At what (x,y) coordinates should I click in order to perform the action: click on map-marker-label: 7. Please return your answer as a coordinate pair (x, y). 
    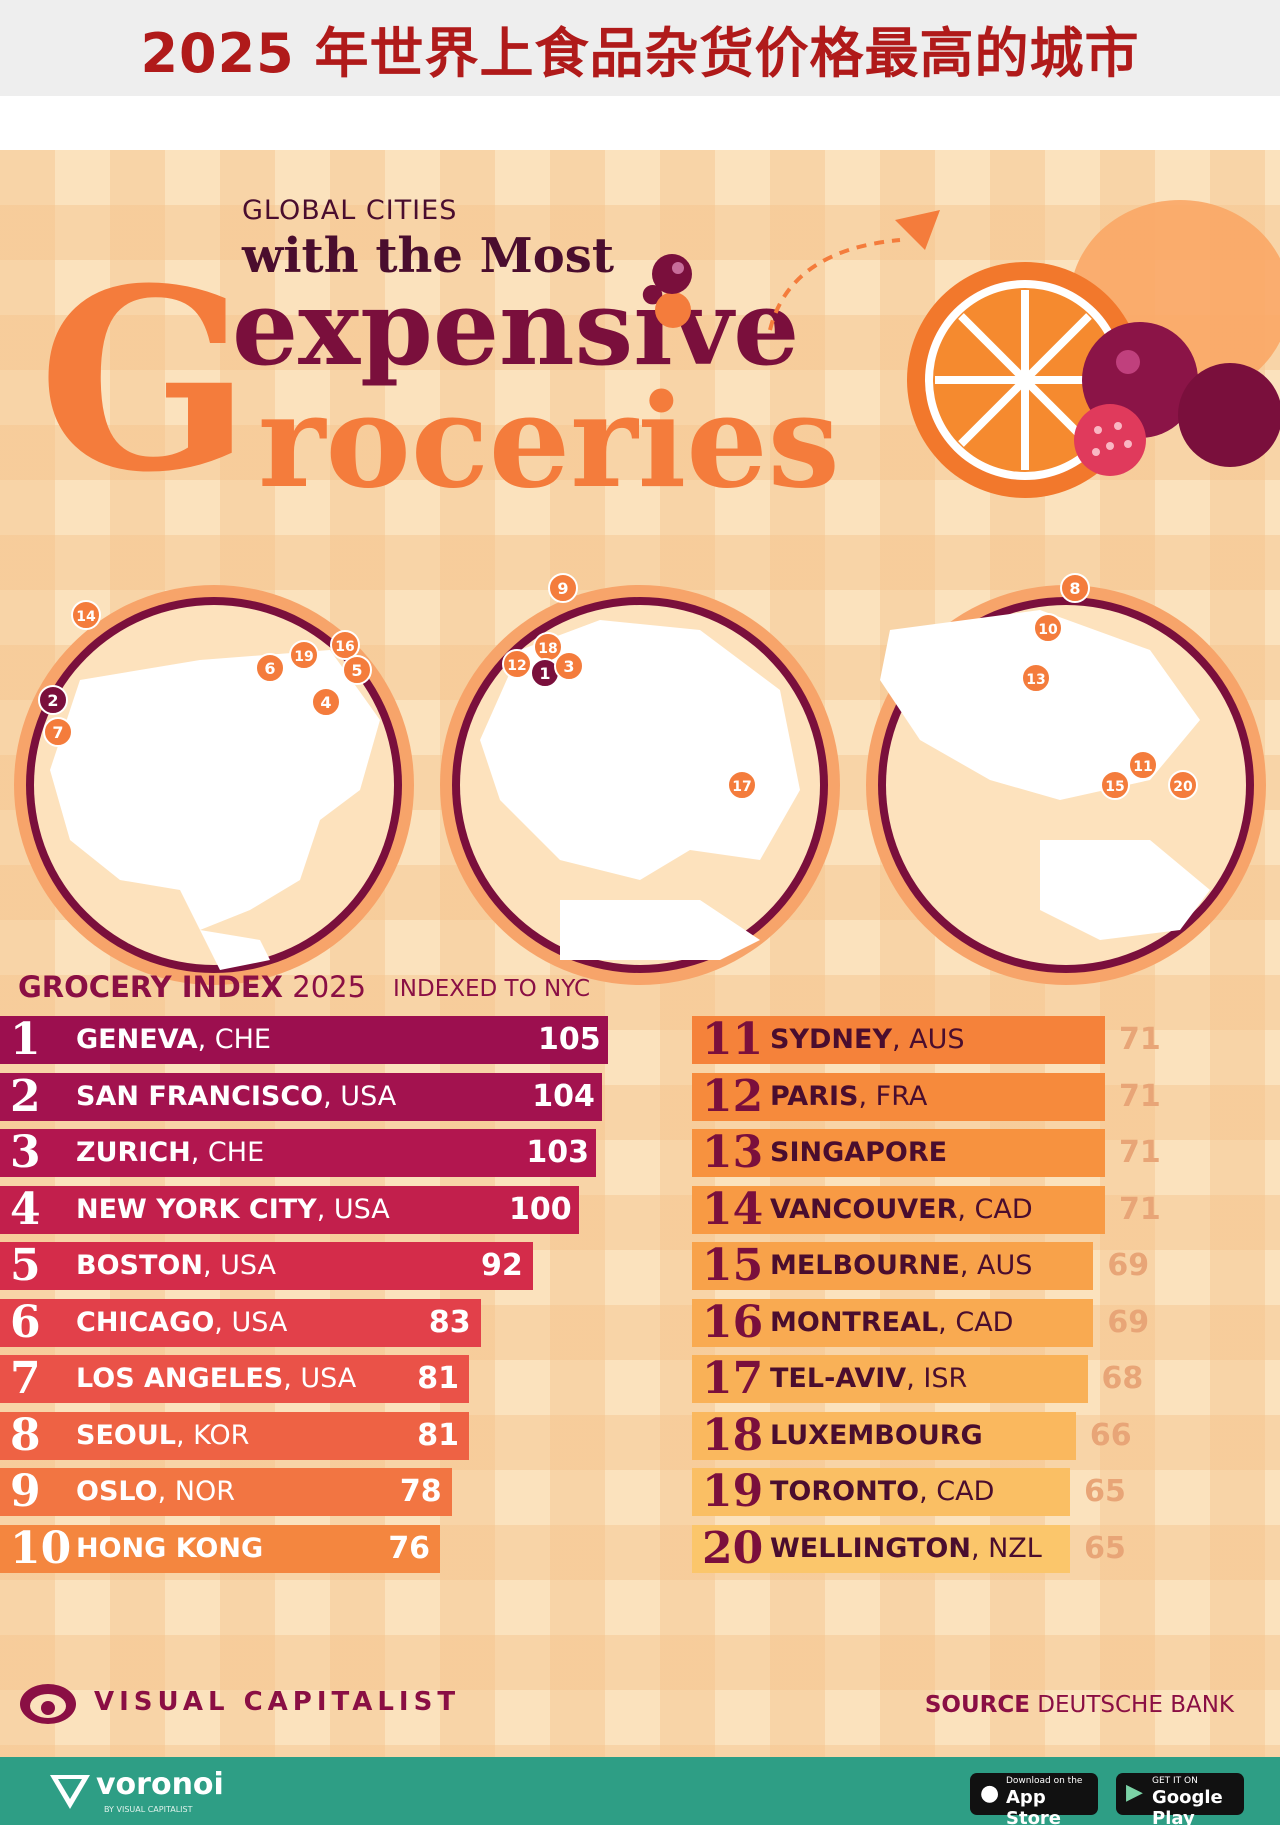
    Looking at the image, I should click on (57, 732).